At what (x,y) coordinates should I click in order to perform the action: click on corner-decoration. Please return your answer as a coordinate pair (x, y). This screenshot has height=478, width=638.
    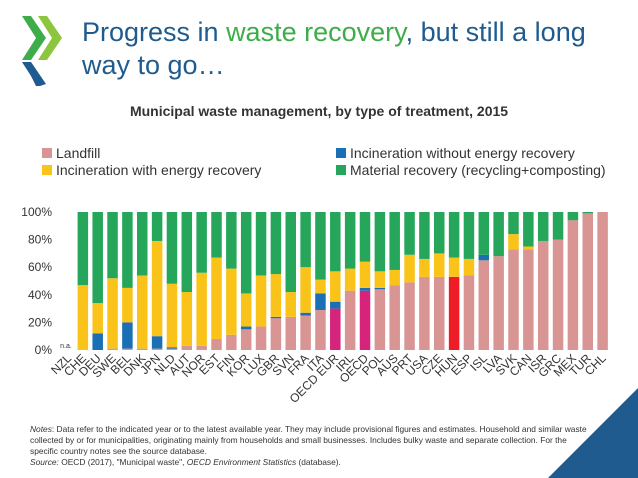
    Looking at the image, I should click on (593, 433).